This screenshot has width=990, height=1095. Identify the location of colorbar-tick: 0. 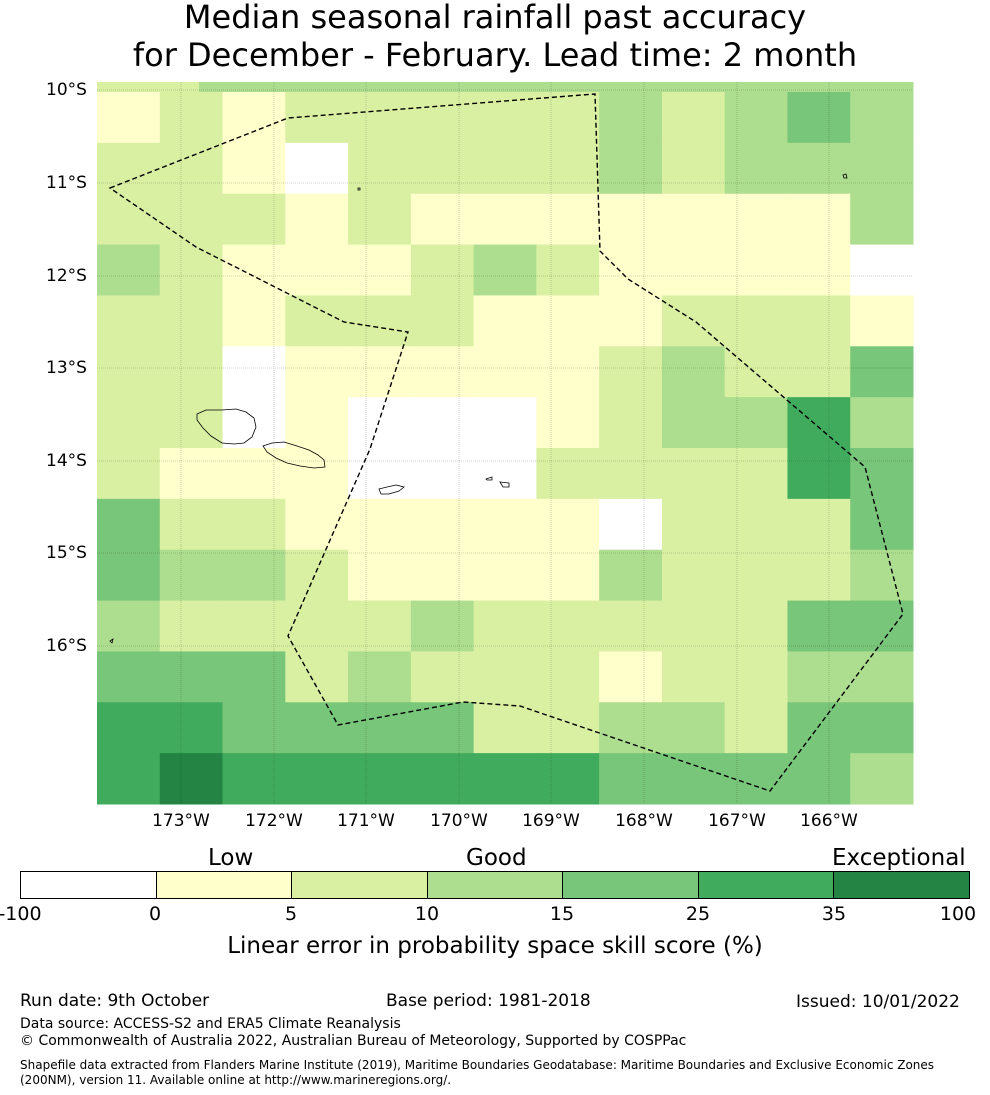
(155, 914).